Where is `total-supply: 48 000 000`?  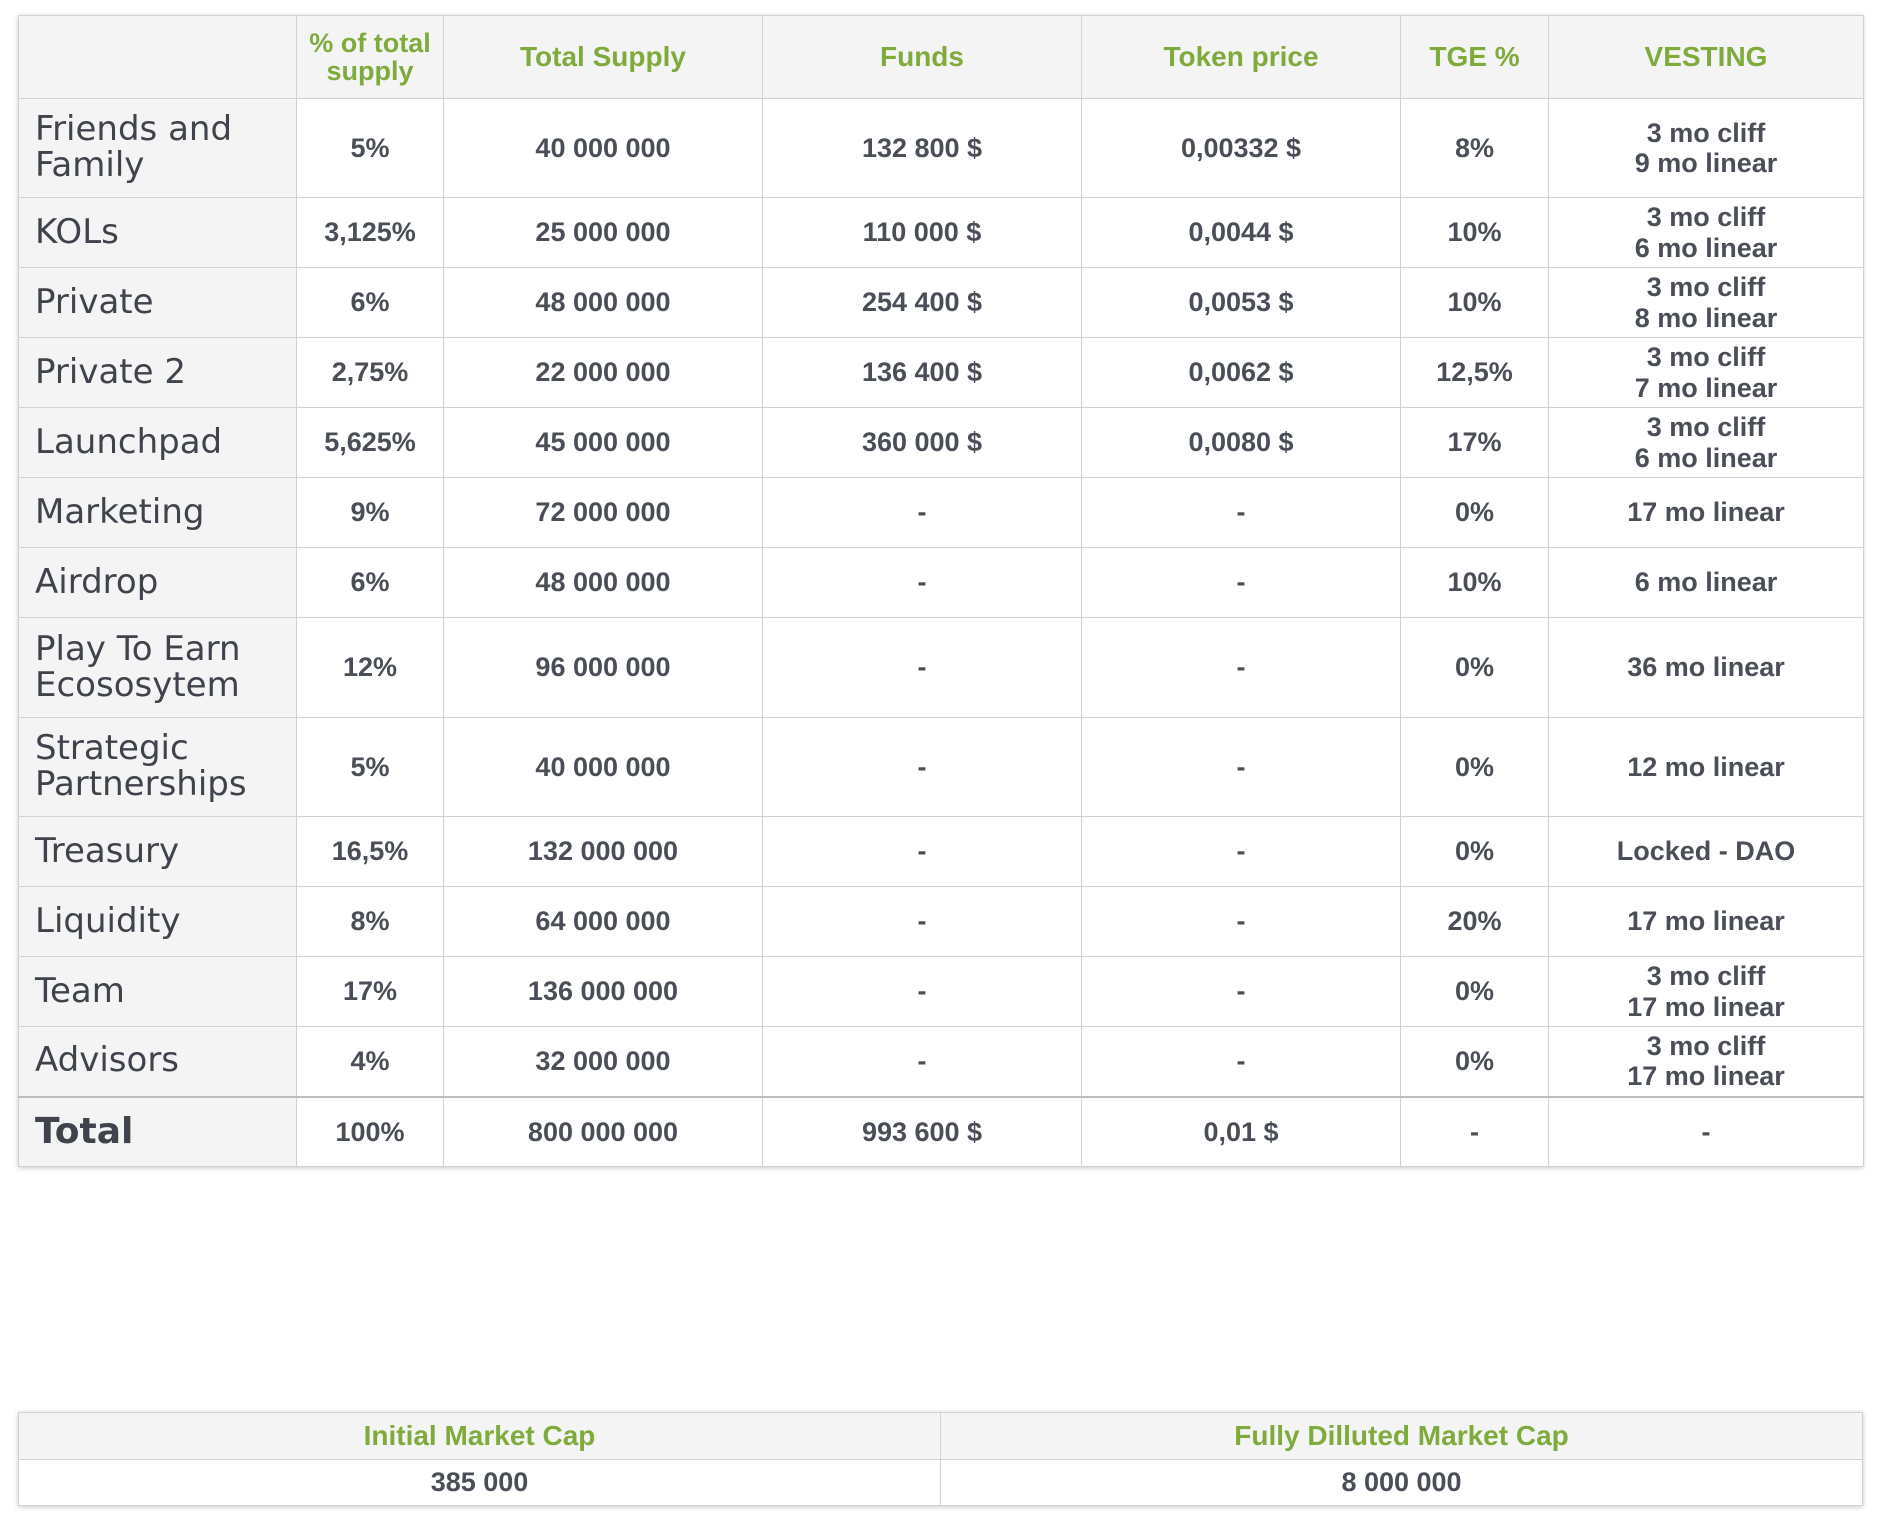
total-supply: 48 000 000 is located at coordinates (603, 582).